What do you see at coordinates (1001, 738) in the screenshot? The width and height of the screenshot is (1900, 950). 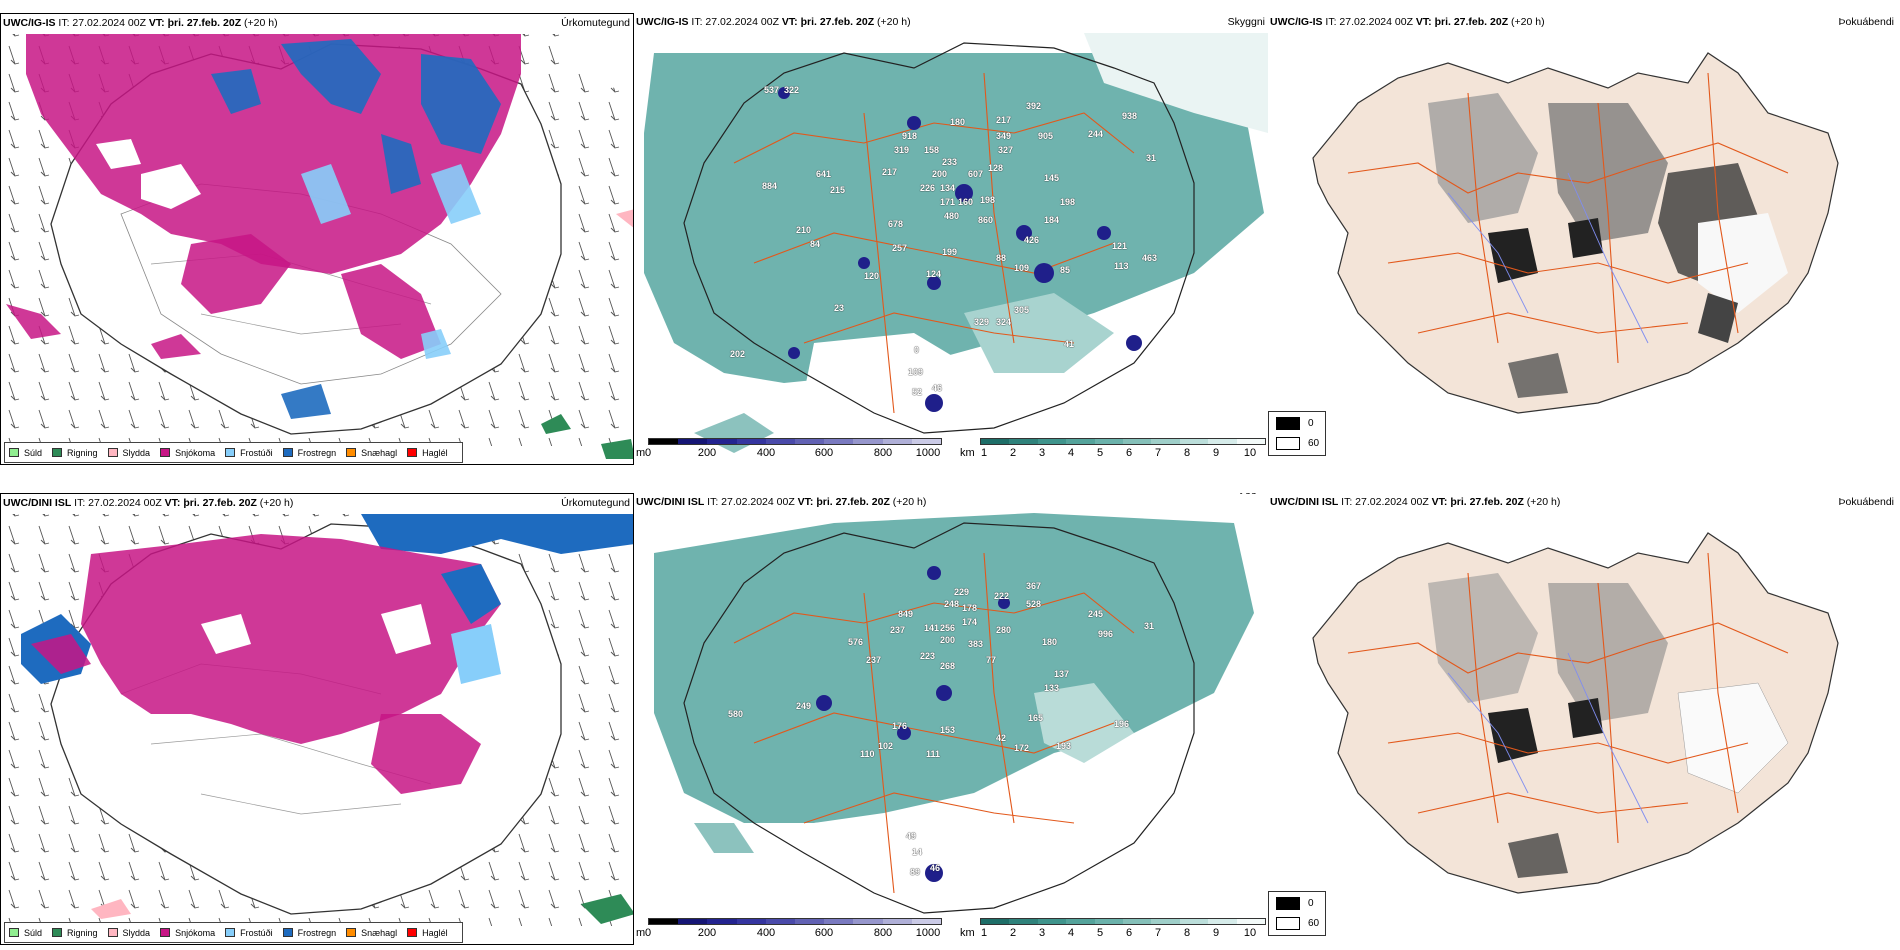 I see `value-label: 42` at bounding box center [1001, 738].